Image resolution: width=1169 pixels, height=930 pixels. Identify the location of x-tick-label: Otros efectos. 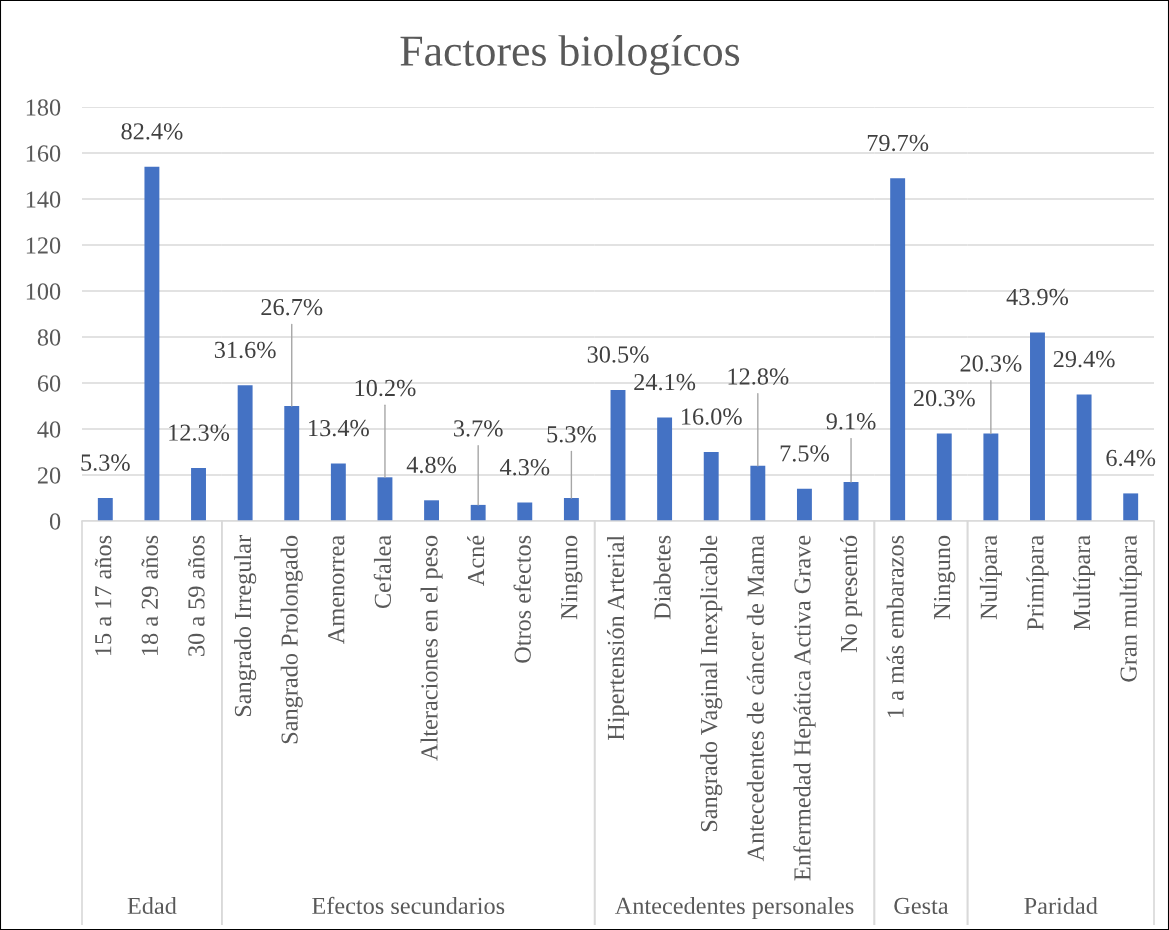
(522, 599).